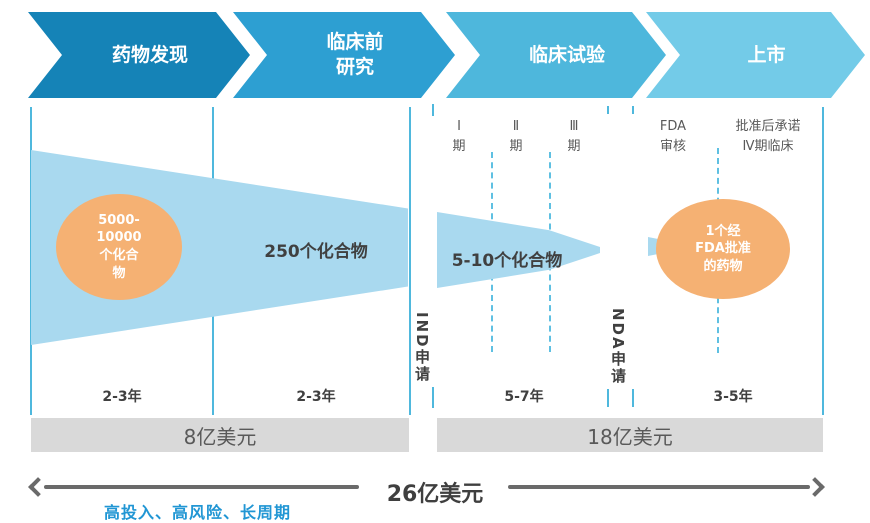 Image resolution: width=870 pixels, height=523 pixels. What do you see at coordinates (139, 55) in the screenshot?
I see `stage-arrow-drug-discovery: 药物发现` at bounding box center [139, 55].